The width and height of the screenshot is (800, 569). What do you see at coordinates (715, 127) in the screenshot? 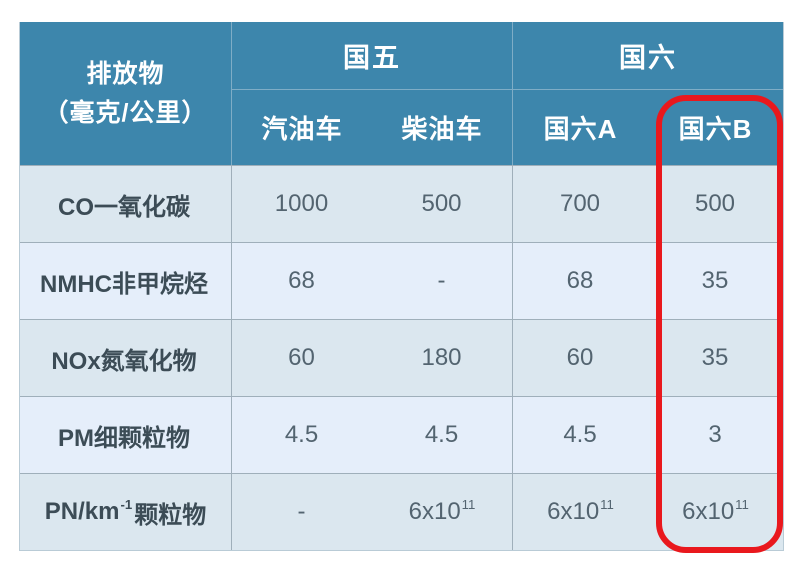
I see `column-header-guo6b: 国六B` at bounding box center [715, 127].